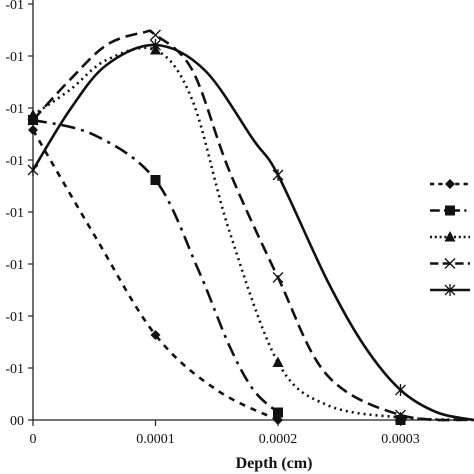  Describe the element at coordinates (155, 439) in the screenshot. I see `x-tick-label: 0.0001` at that location.